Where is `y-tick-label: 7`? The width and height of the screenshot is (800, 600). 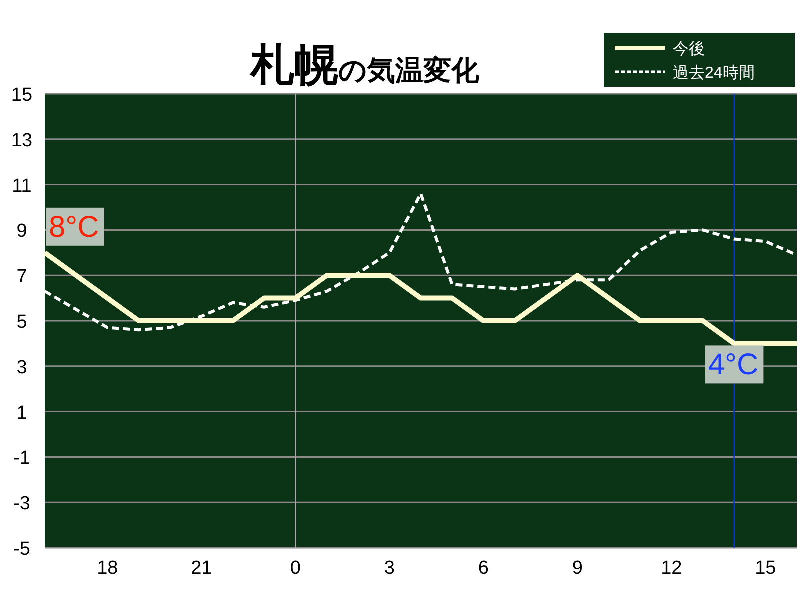
y-tick-label: 7 is located at coordinates (22, 277).